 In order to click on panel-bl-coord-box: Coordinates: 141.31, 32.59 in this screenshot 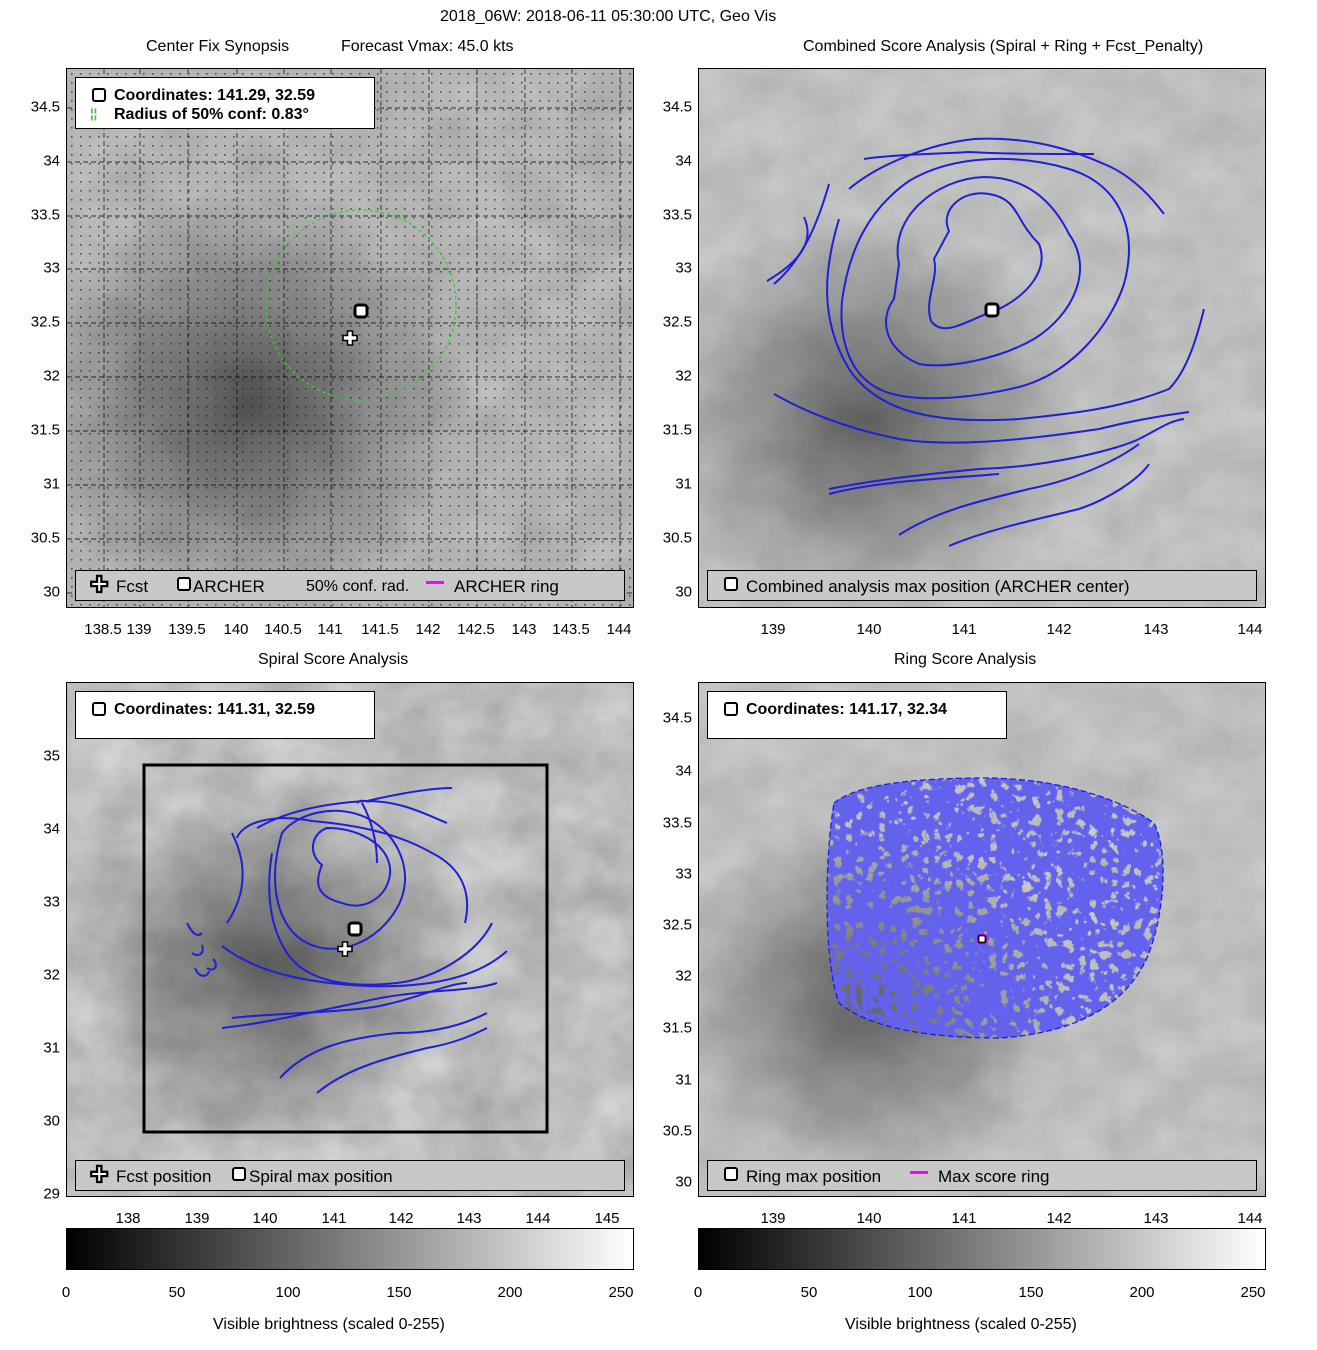, I will do `click(225, 715)`.